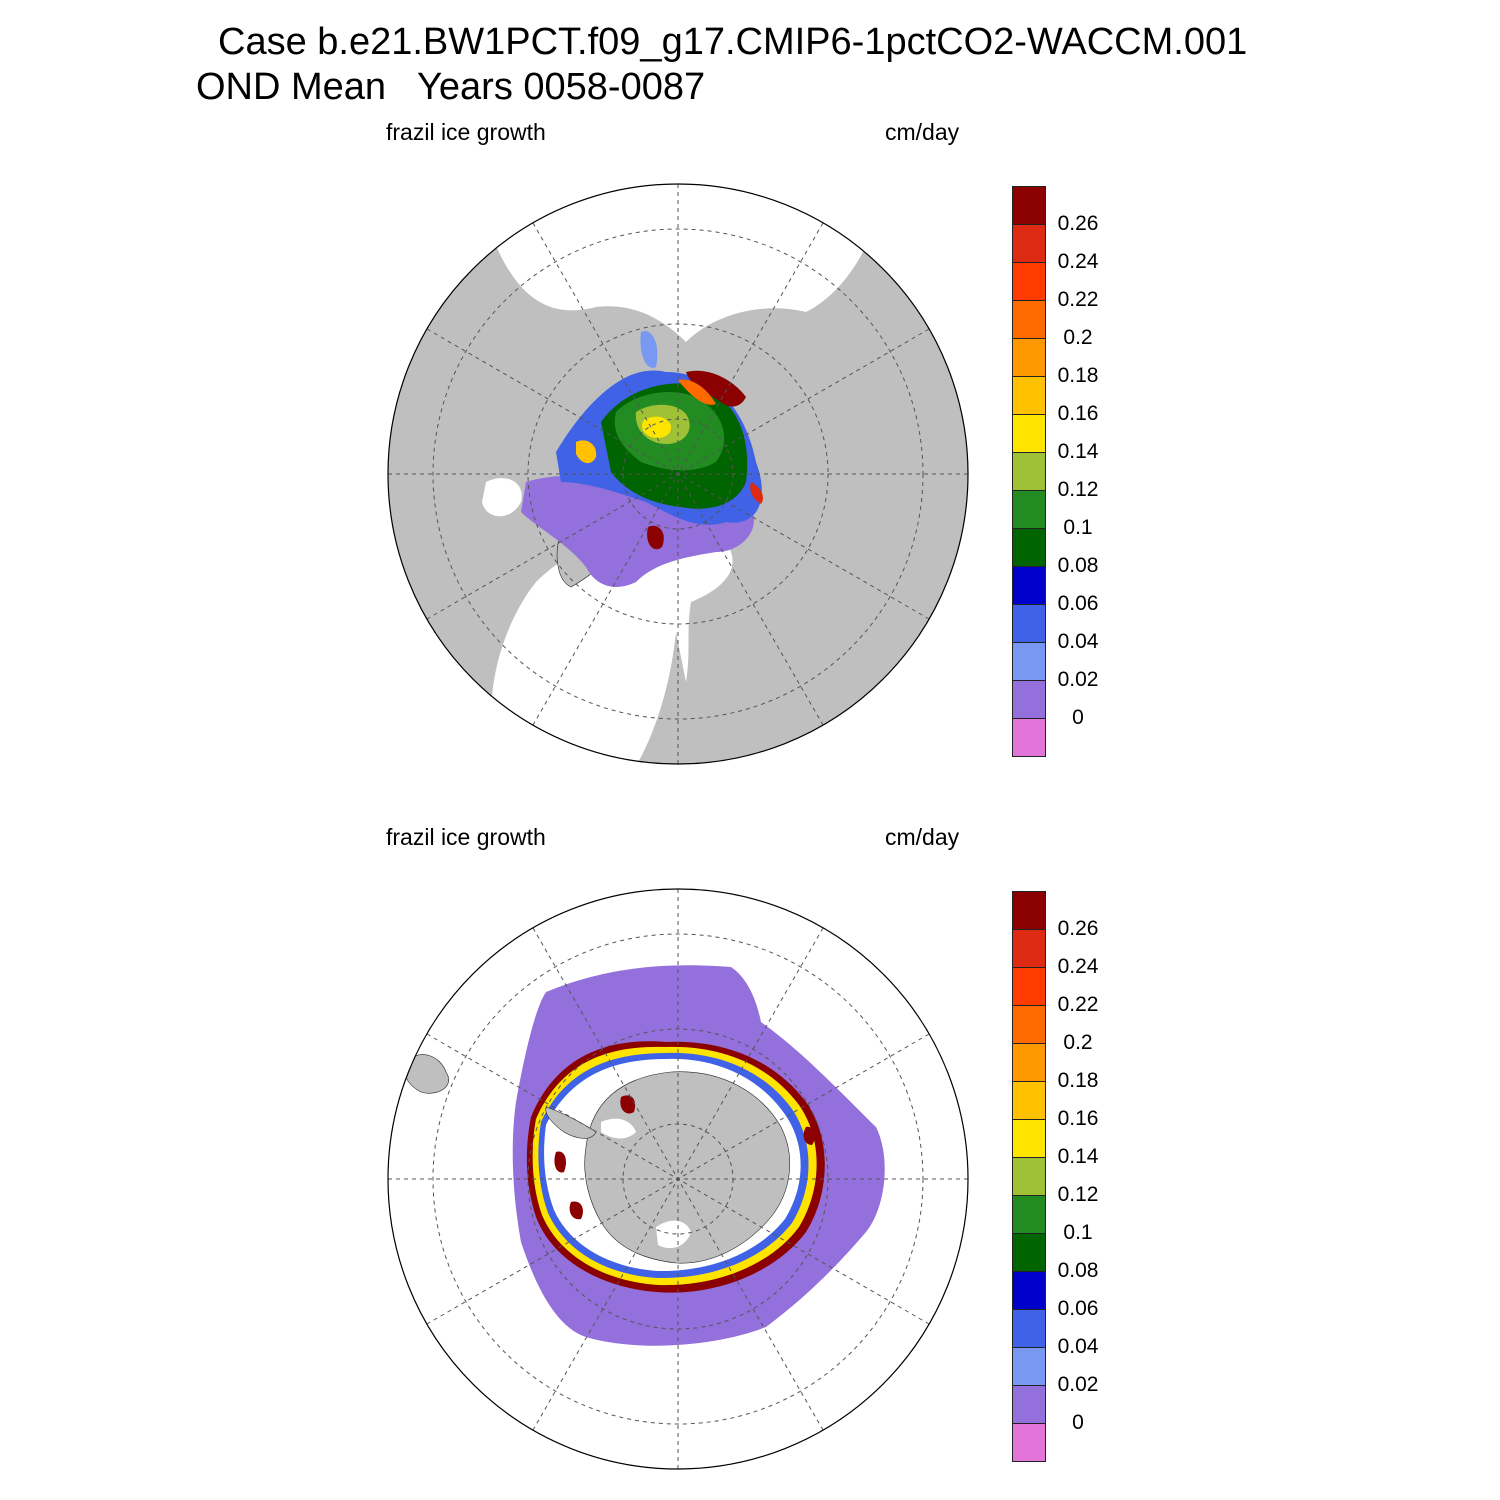 The height and width of the screenshot is (1500, 1500). I want to click on east-antarctic-red-patch, so click(809, 1135).